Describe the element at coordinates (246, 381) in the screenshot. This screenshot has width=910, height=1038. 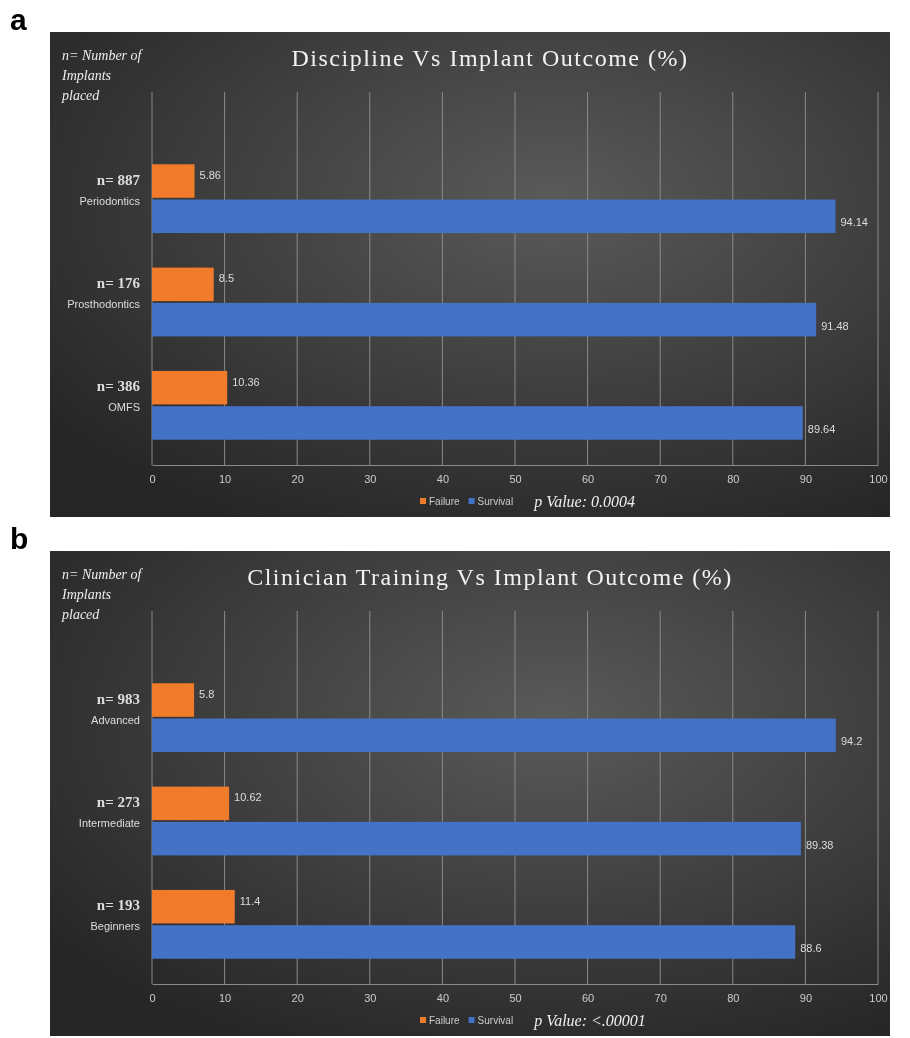
I see `data-label: 10.36` at that location.